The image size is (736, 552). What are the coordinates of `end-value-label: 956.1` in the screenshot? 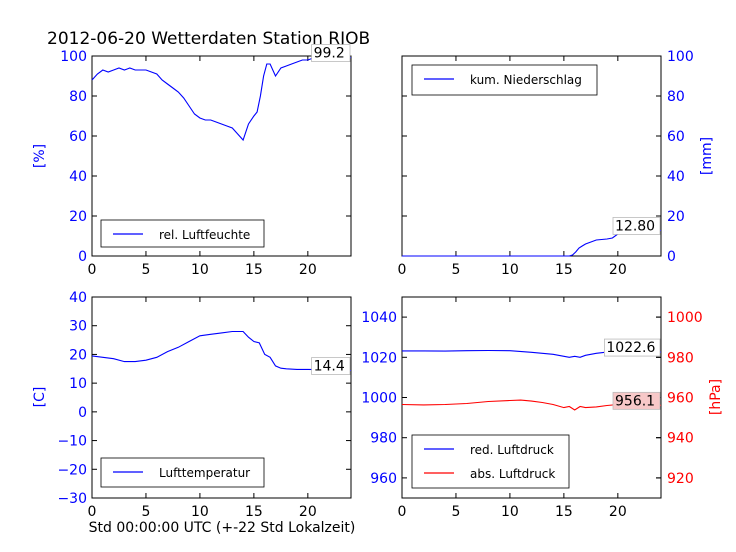 It's located at (635, 401).